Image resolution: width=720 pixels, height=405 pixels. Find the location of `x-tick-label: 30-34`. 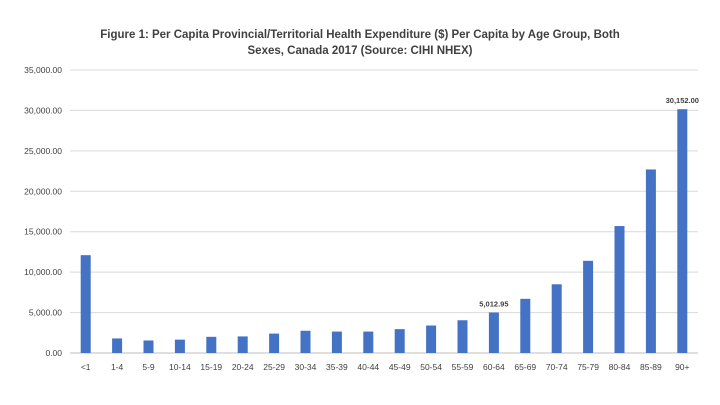

x-tick-label: 30-34 is located at coordinates (306, 367).